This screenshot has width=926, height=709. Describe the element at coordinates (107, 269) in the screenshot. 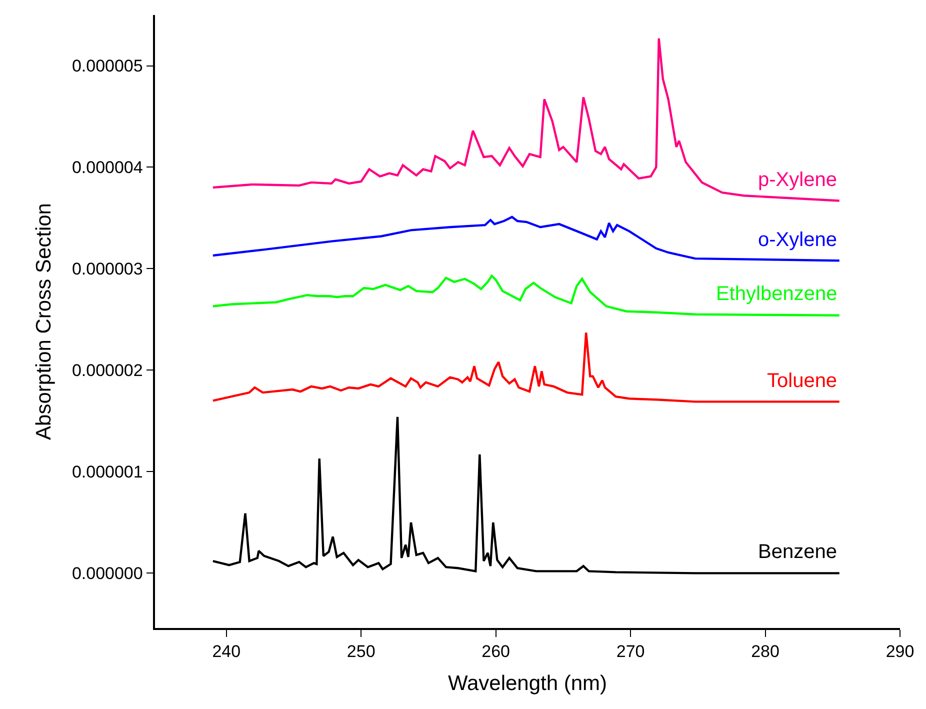

I see `y-tick-label: 0.000003` at that location.